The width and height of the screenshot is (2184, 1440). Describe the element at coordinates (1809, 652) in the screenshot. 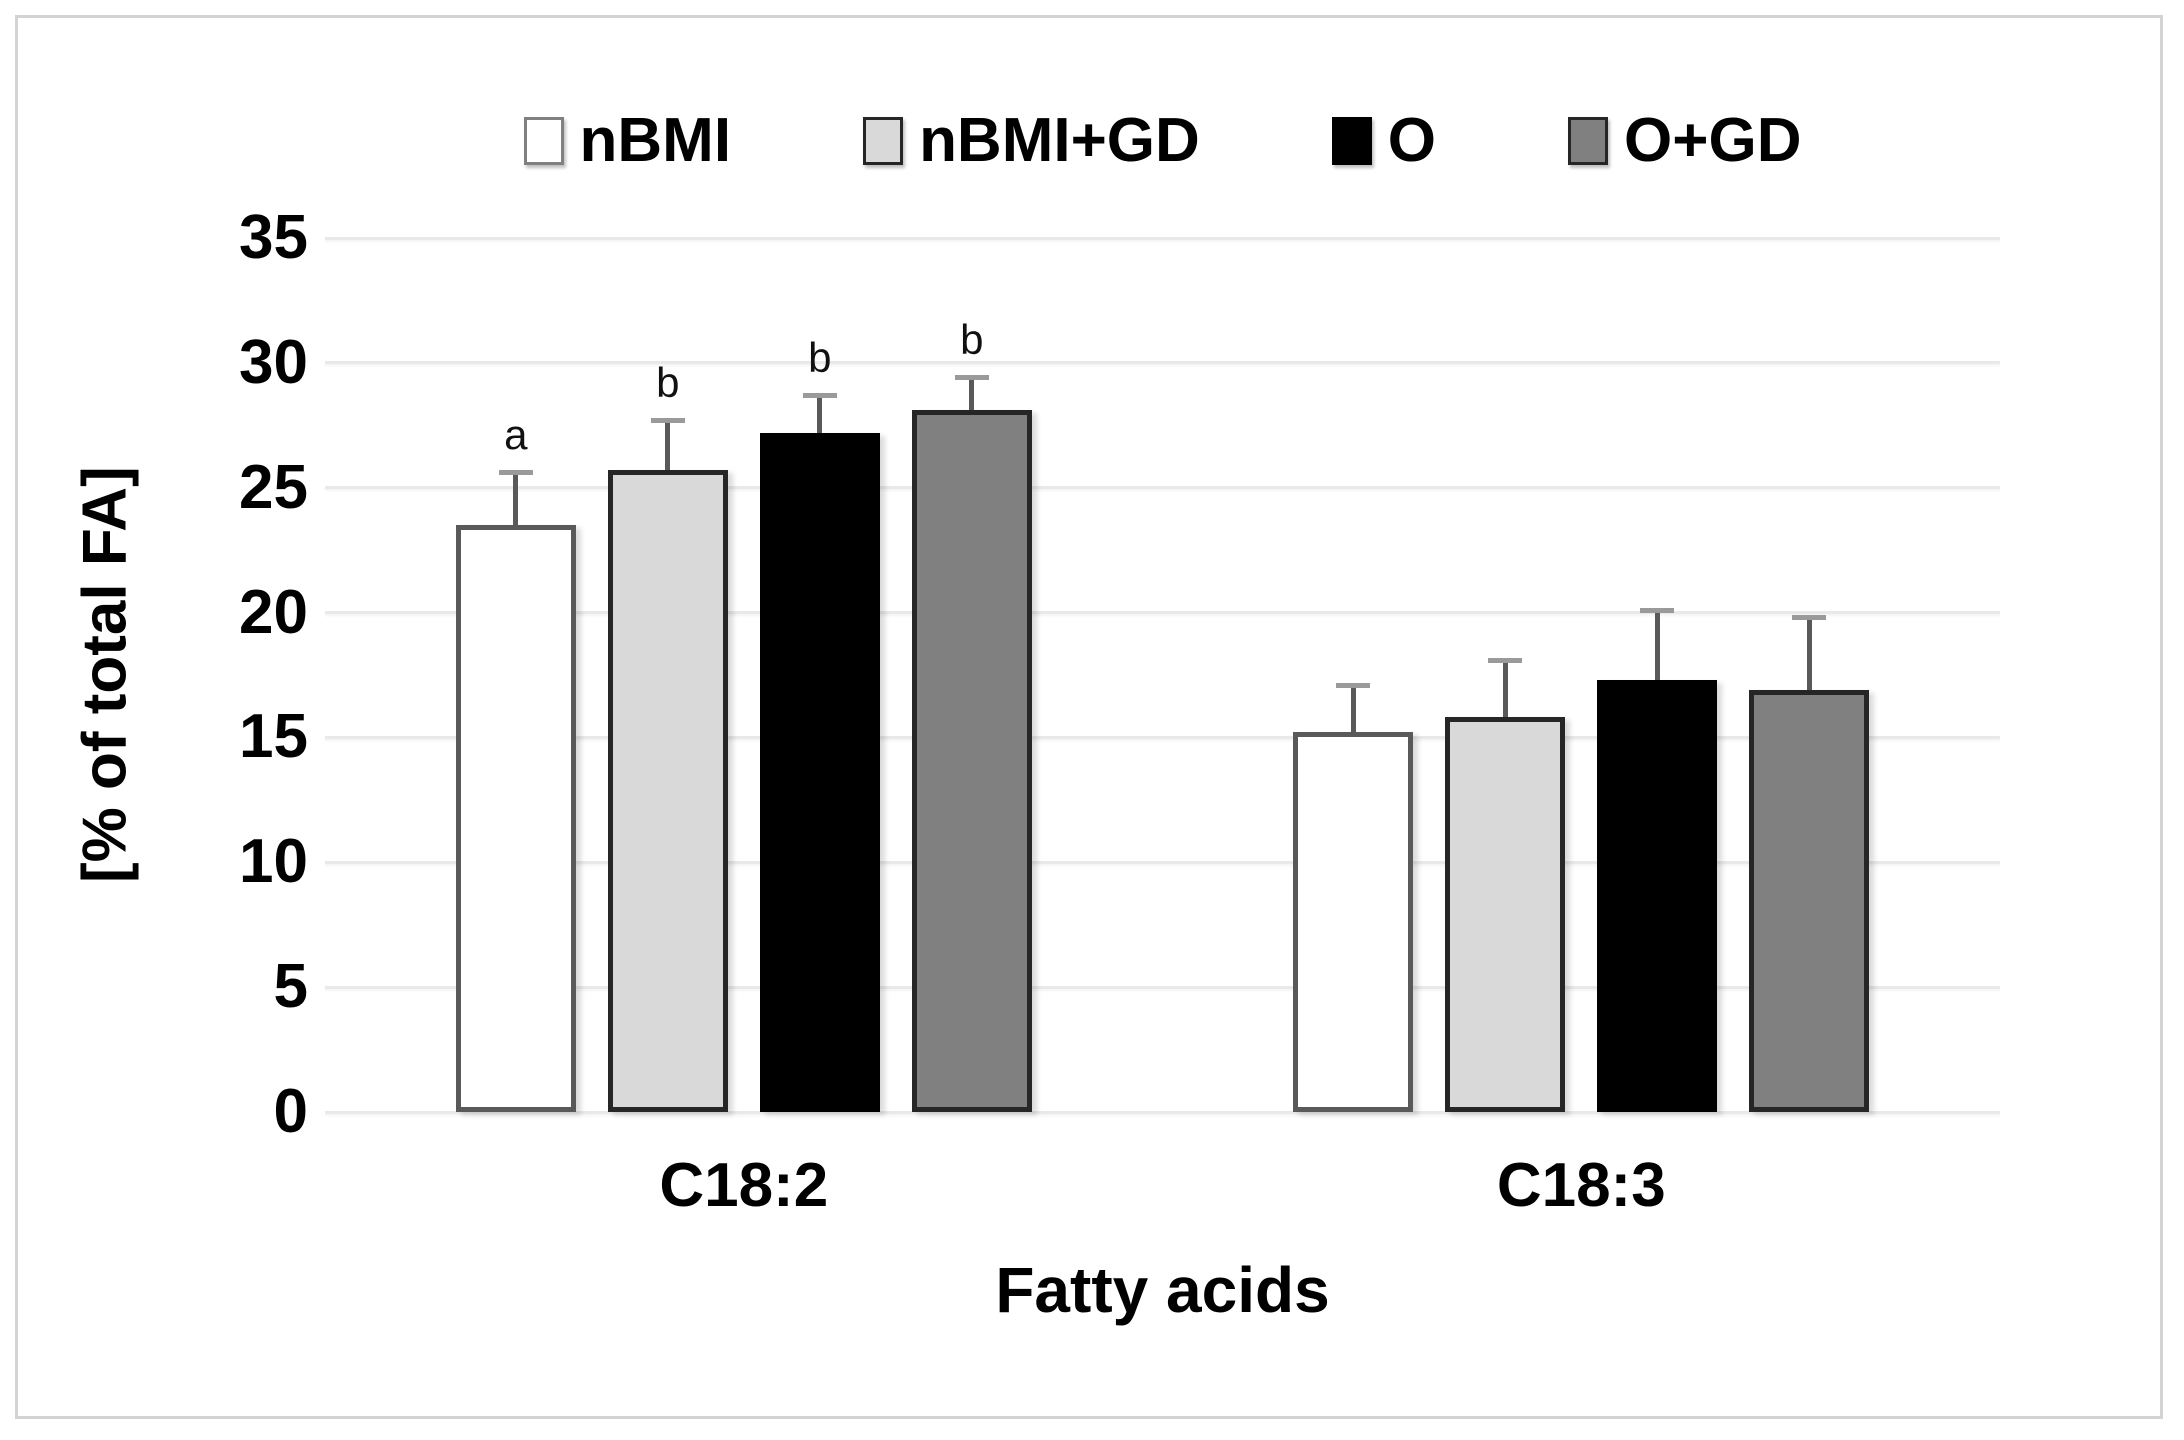

I see `error-bar-C18:3-O+GD` at that location.